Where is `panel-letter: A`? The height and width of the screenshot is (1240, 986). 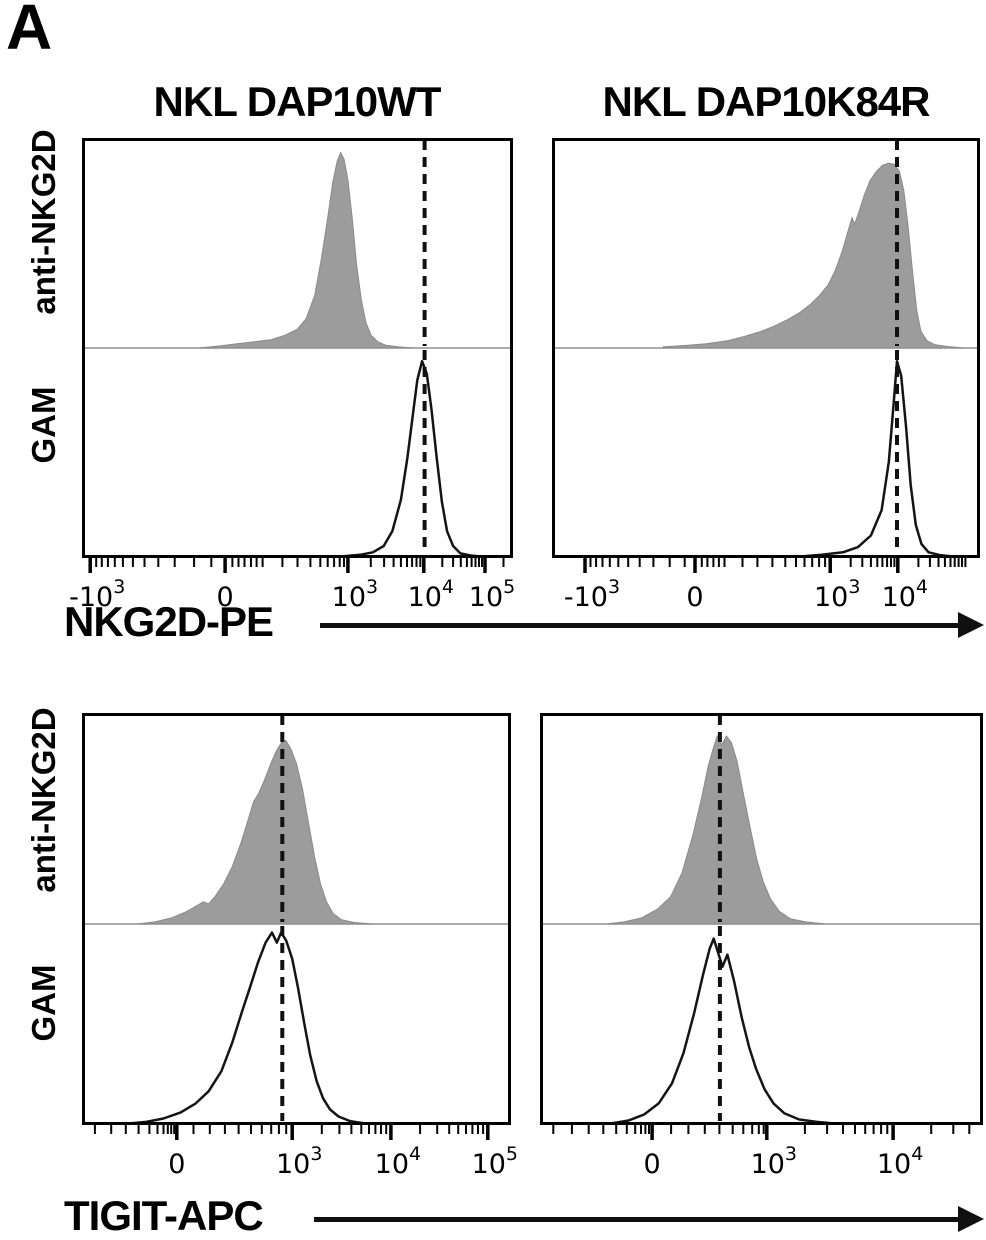
panel-letter: A is located at coordinates (29, 31).